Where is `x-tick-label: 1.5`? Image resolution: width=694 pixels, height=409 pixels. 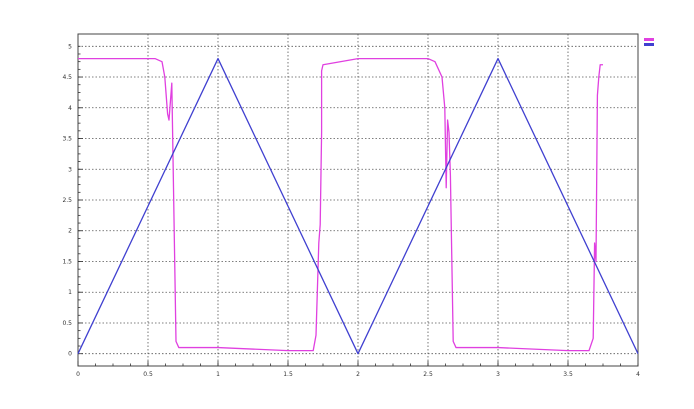
x-tick-label: 1.5 is located at coordinates (288, 374).